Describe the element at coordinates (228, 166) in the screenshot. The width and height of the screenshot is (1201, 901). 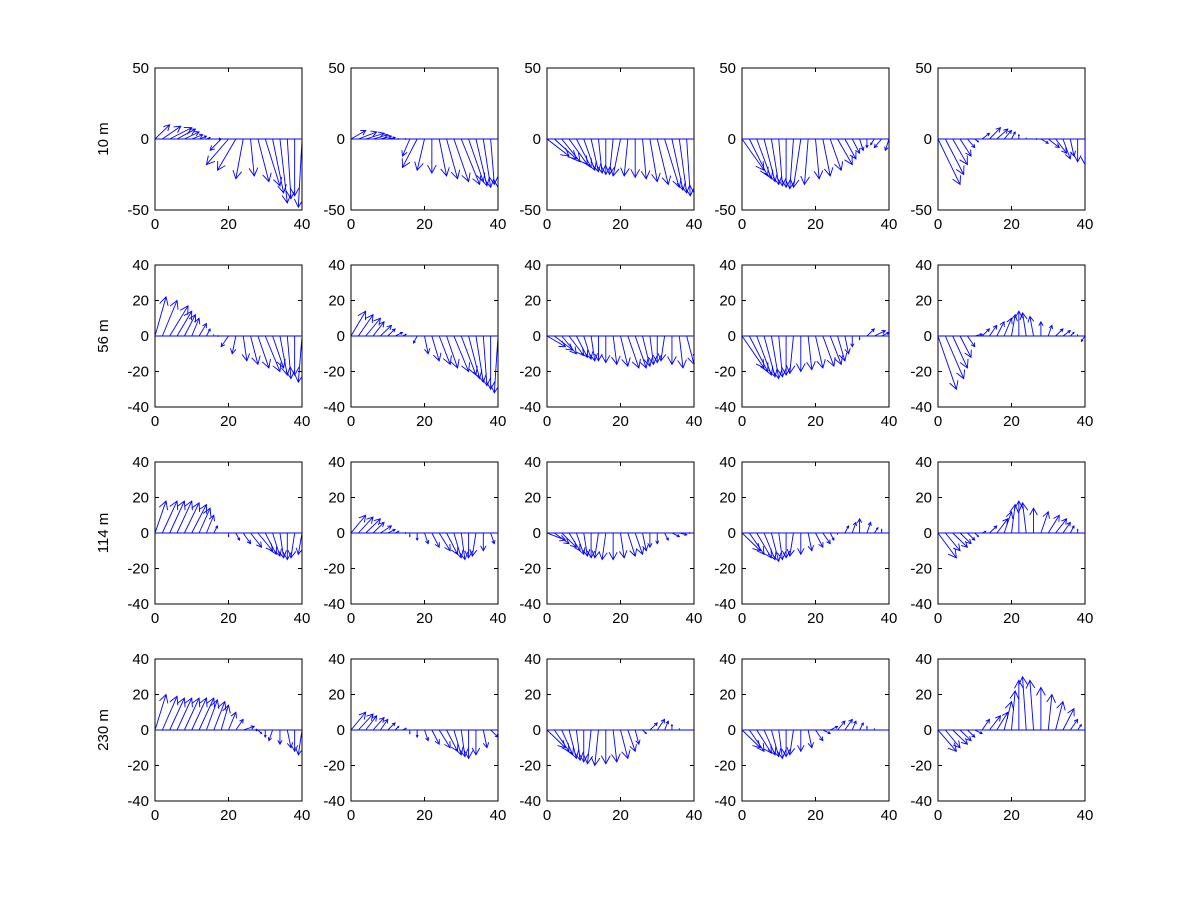
I see `arrow-group` at that location.